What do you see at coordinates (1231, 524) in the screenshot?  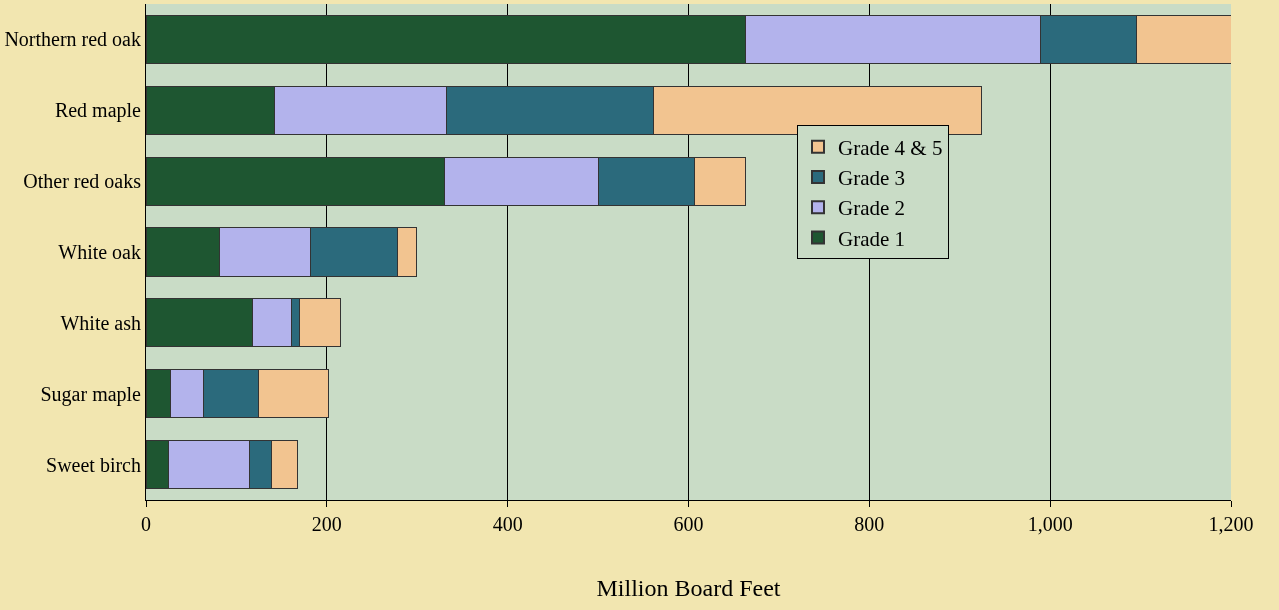 I see `x-tick-label: 1,200` at bounding box center [1231, 524].